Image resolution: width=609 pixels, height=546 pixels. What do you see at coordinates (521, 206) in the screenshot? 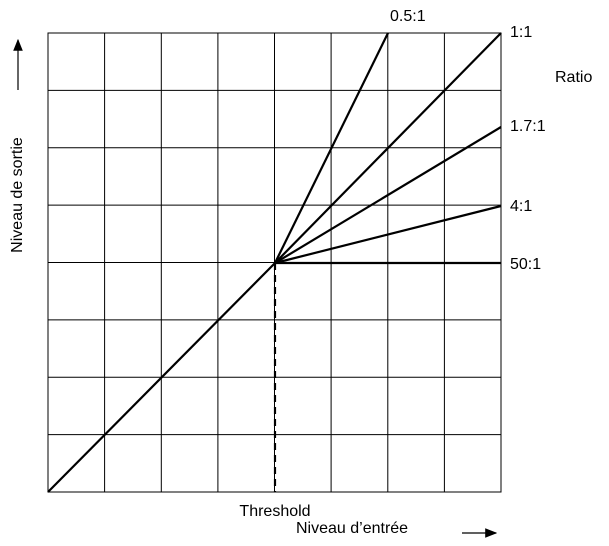
I see `ratio-label: 4:1` at bounding box center [521, 206].